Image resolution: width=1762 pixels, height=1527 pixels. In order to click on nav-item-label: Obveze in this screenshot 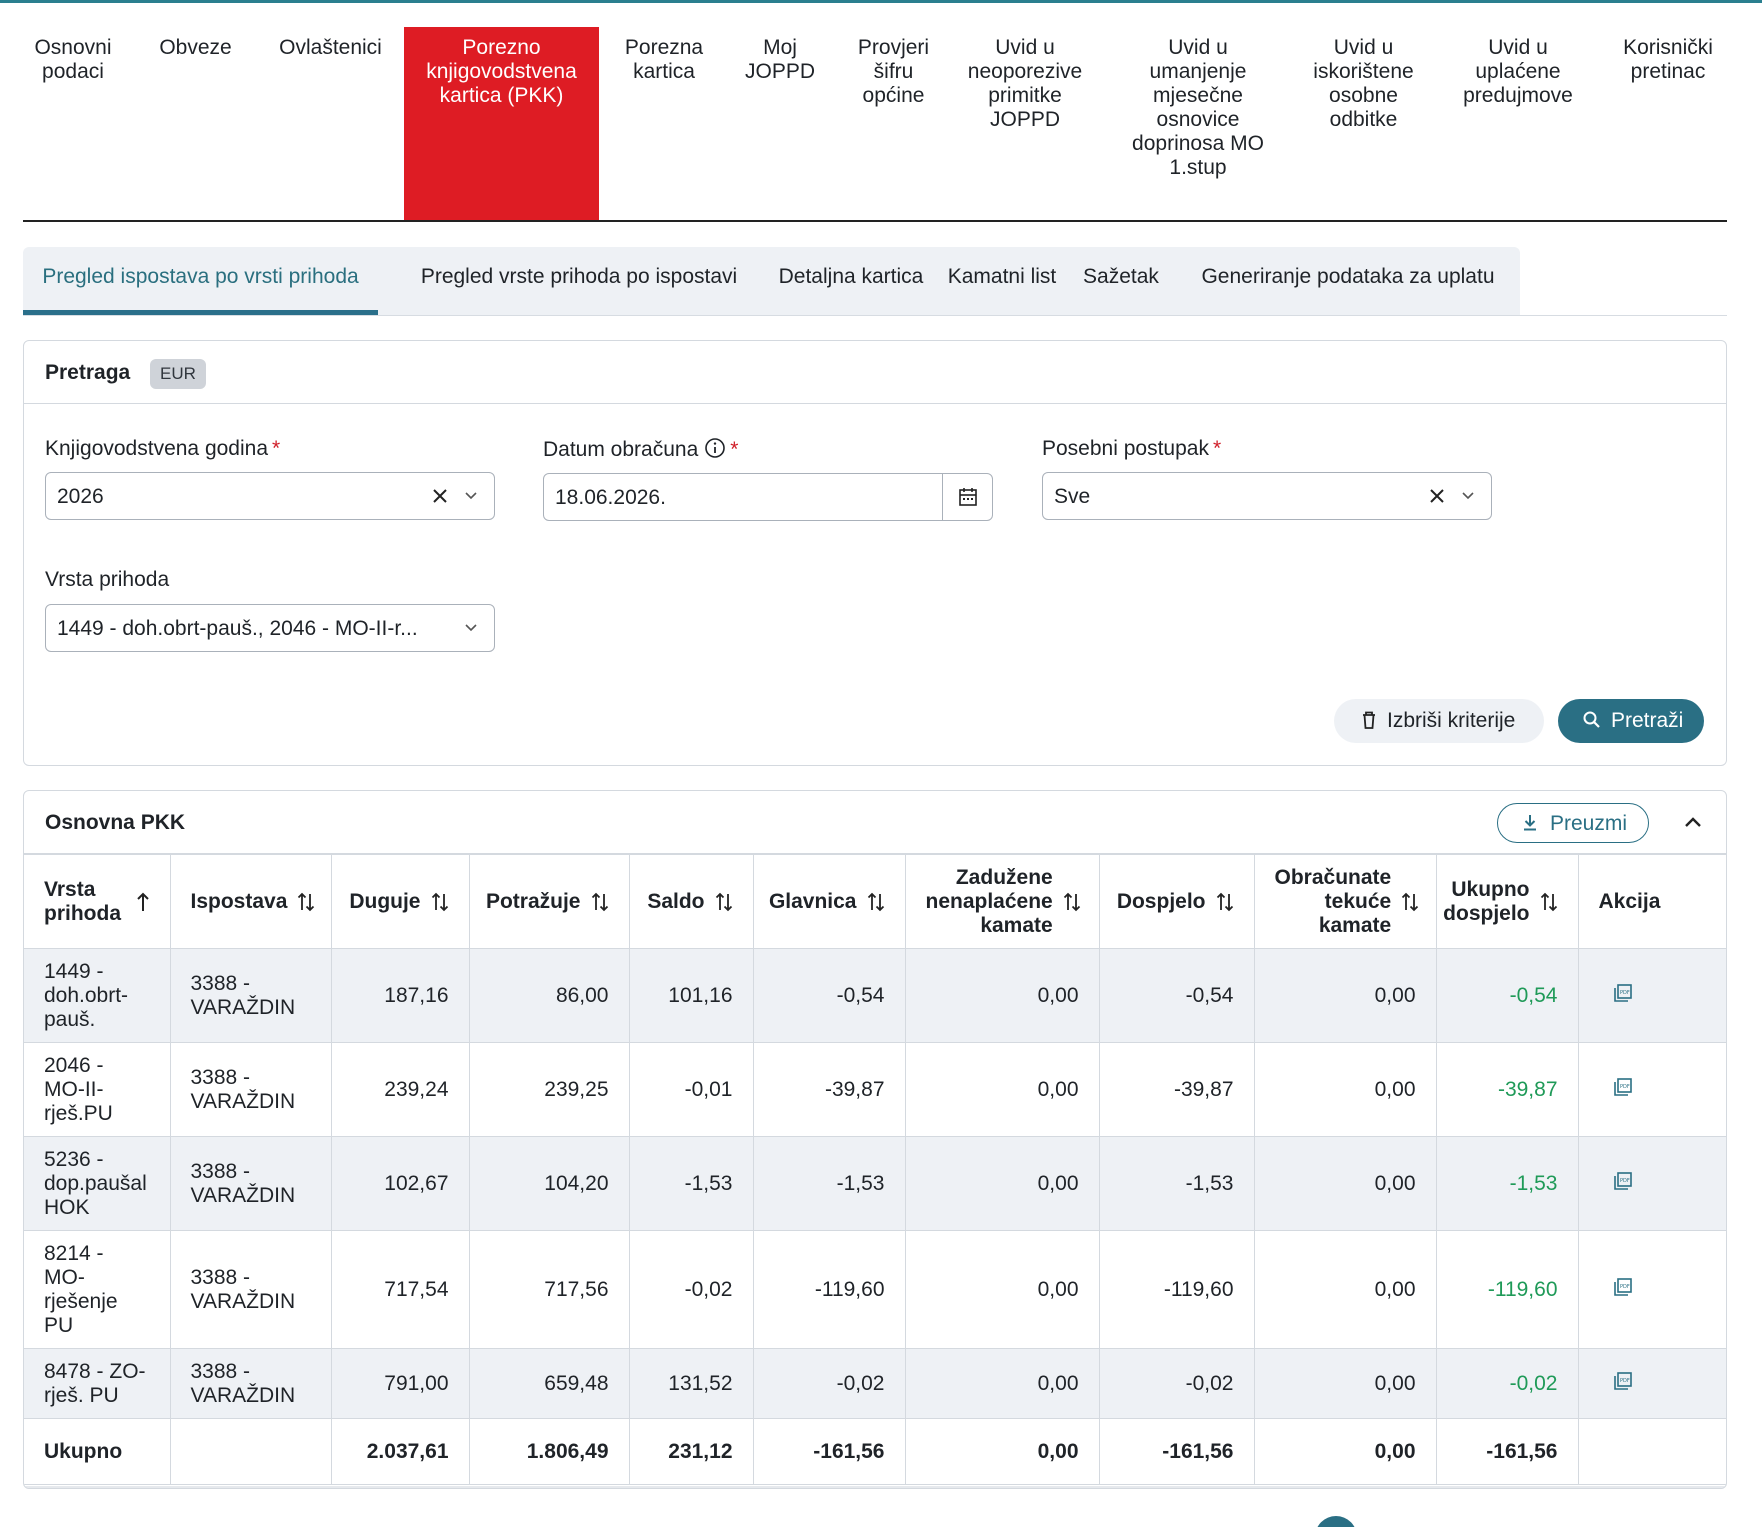, I will do `click(195, 47)`.